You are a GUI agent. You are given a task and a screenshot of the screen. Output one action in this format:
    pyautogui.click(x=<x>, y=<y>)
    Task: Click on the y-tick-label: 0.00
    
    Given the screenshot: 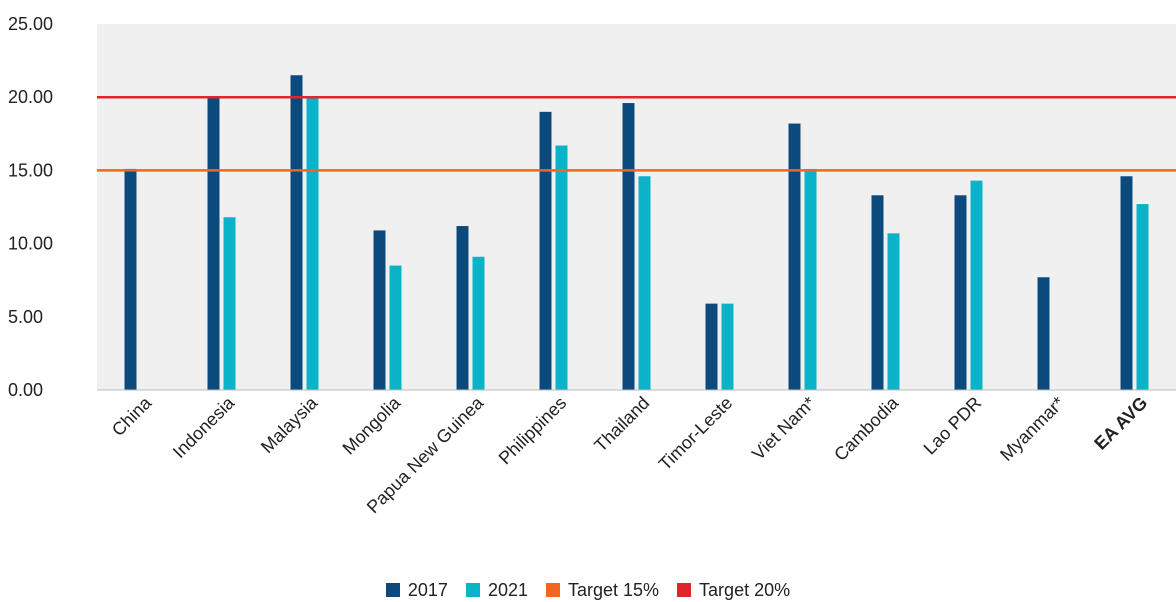 What is the action you would take?
    pyautogui.click(x=25, y=390)
    